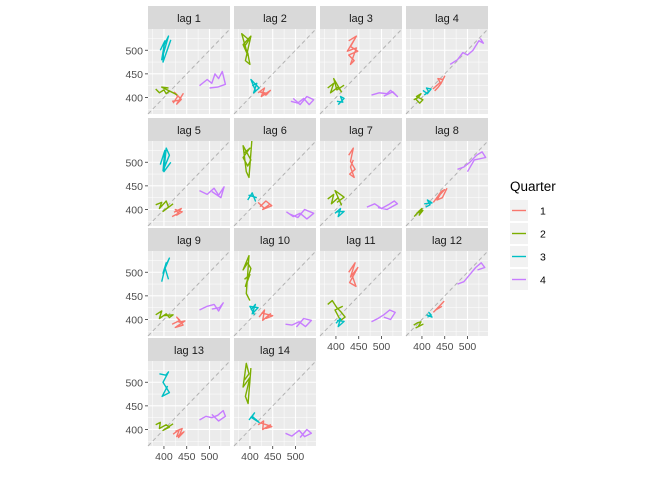  I want to click on facet-panel: lag 7, so click(361, 172).